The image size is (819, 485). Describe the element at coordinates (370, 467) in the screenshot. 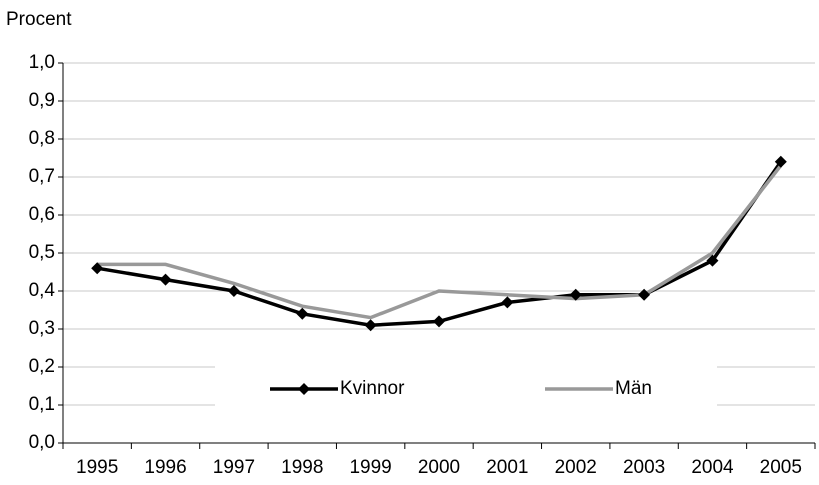

I see `x-tick-label: 1999` at that location.